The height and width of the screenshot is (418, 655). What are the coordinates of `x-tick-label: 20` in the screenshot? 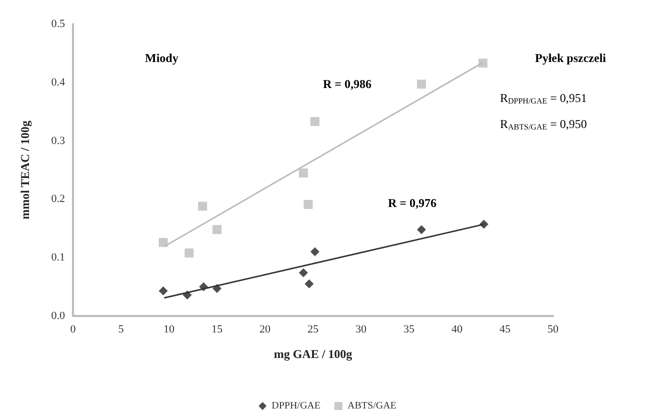 It's located at (265, 330).